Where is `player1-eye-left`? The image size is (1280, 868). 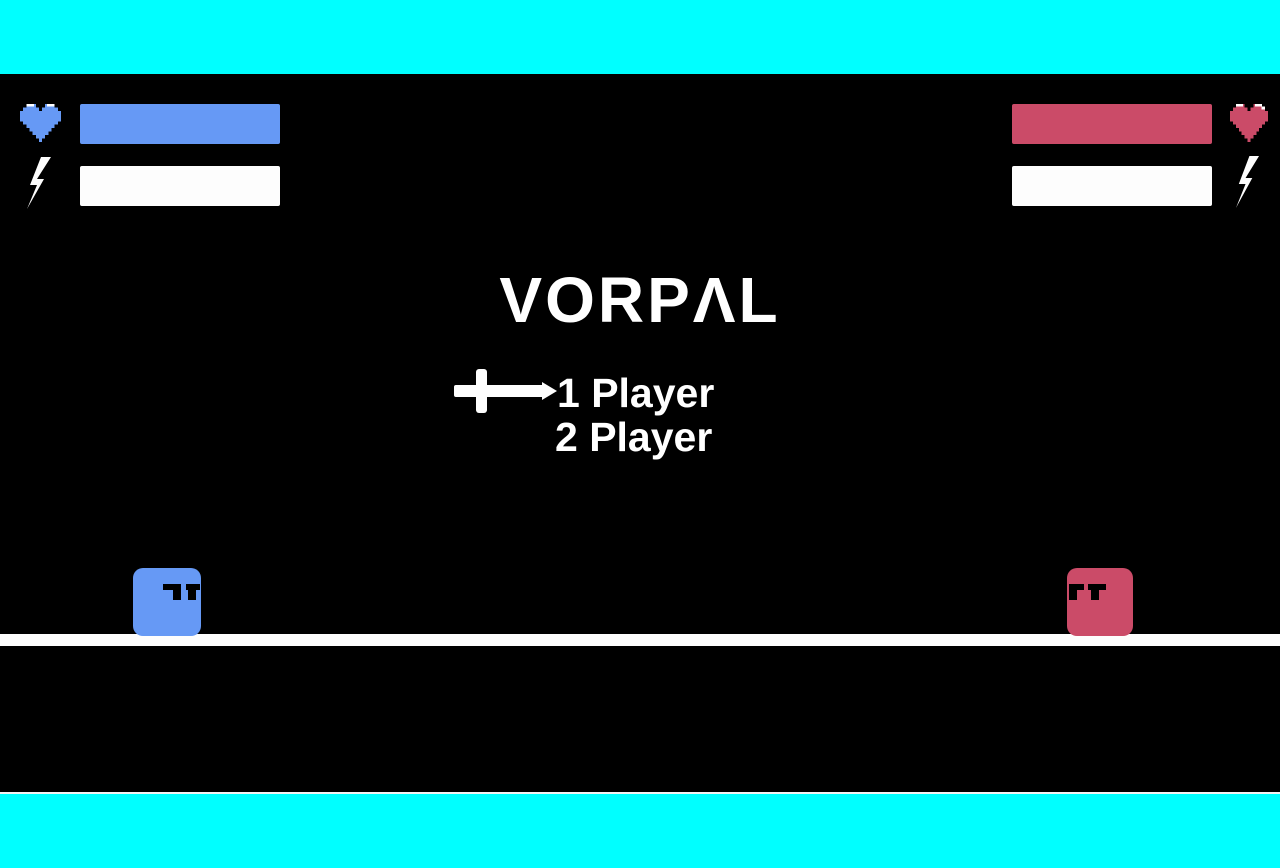 player1-eye-left is located at coordinates (172, 587).